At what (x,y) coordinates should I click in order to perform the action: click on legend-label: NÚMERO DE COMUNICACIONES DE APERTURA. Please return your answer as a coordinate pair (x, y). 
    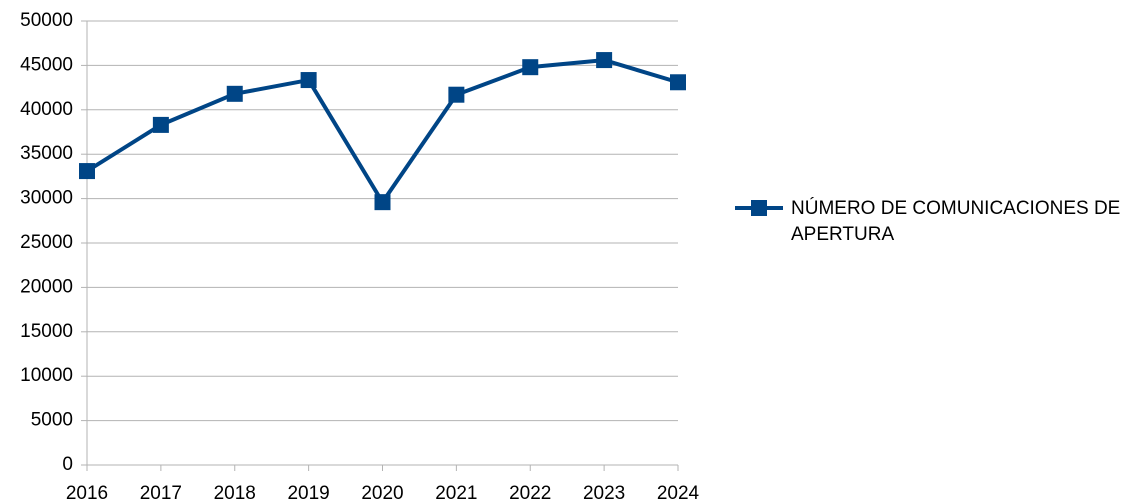
    Looking at the image, I should click on (956, 221).